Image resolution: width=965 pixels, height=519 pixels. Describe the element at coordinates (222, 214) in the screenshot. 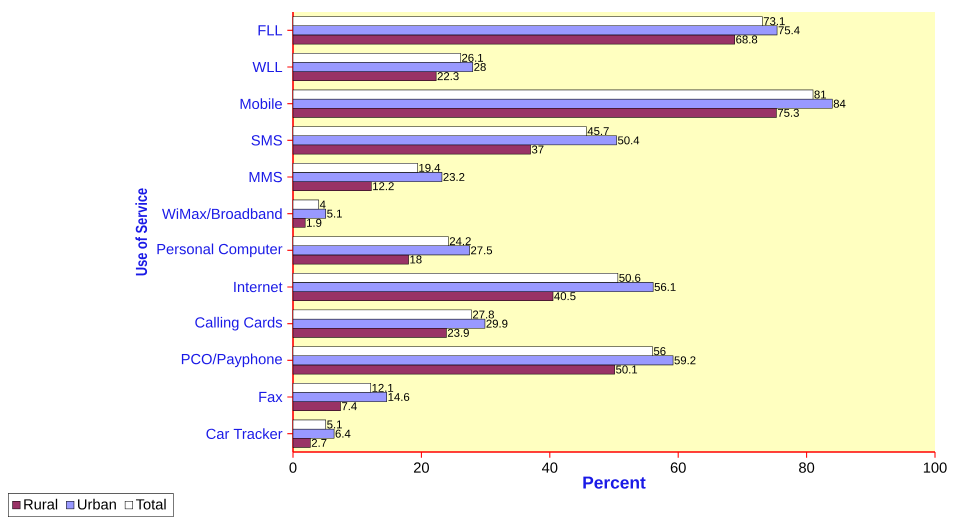

I see `y-tick-label: WiMax/Broadband` at that location.